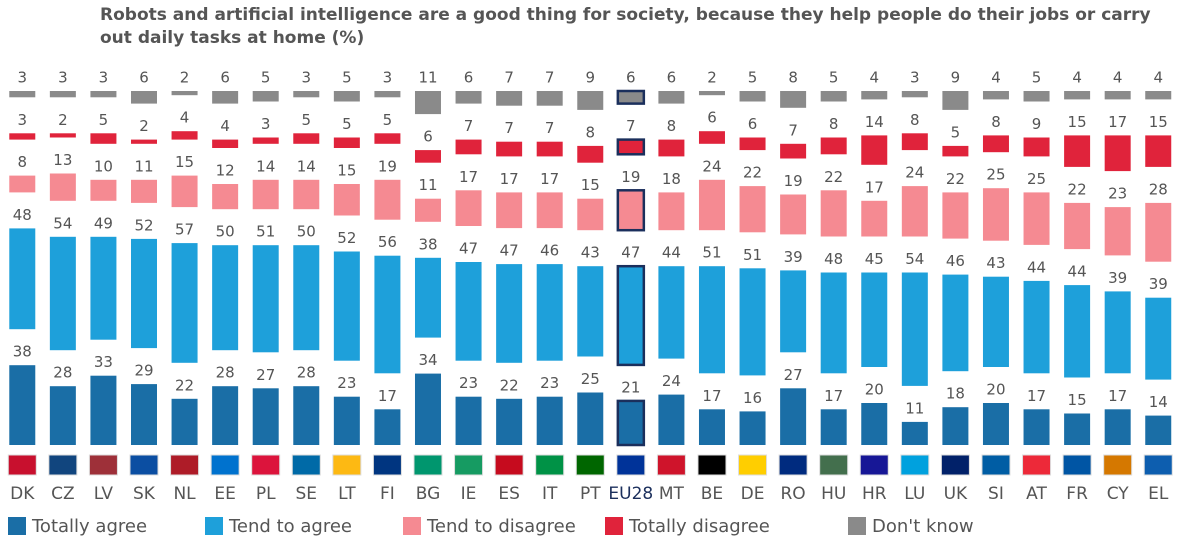 The height and width of the screenshot is (545, 1178). What do you see at coordinates (388, 78) in the screenshot?
I see `data-label: 3` at bounding box center [388, 78].